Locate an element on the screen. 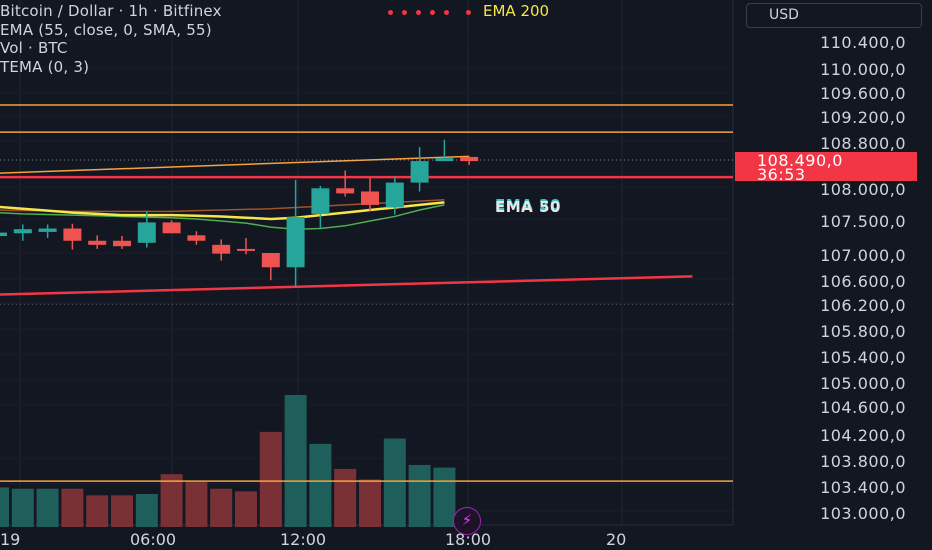  time-label: 20 is located at coordinates (616, 539).